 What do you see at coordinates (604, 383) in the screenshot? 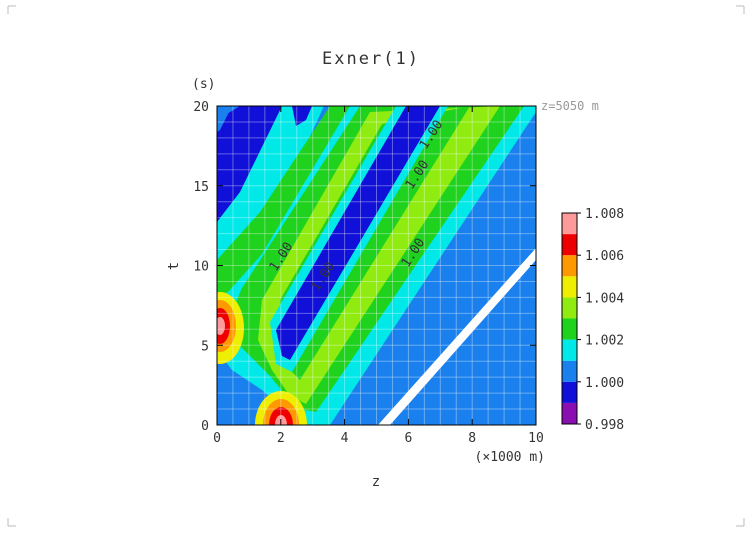
I see `colorbar-tick-label: 1.000` at bounding box center [604, 383].